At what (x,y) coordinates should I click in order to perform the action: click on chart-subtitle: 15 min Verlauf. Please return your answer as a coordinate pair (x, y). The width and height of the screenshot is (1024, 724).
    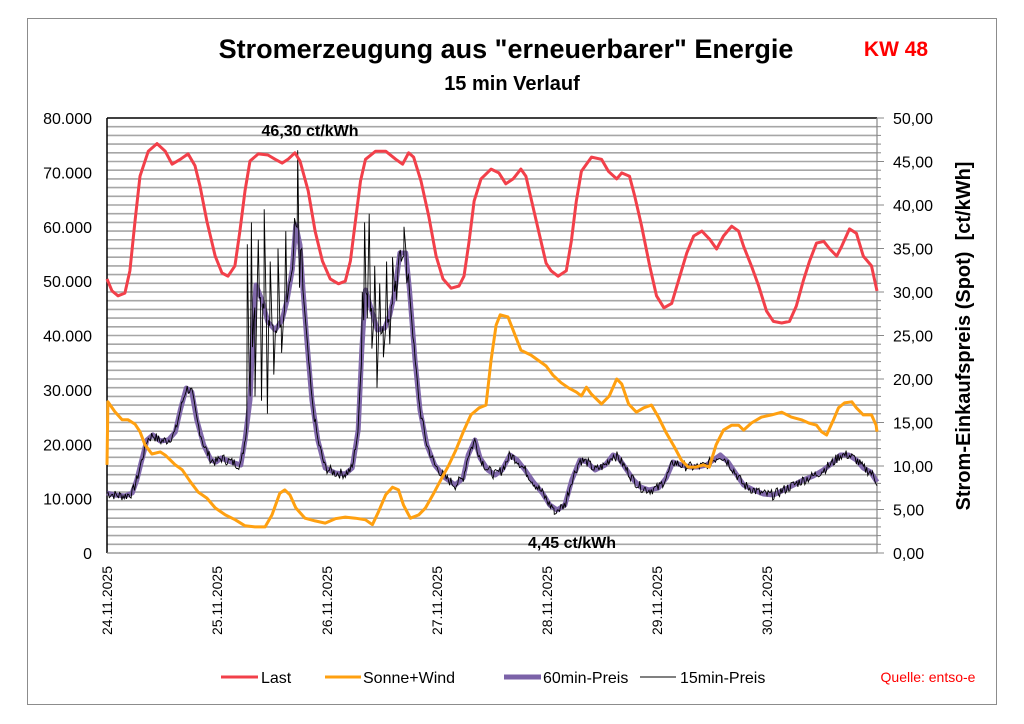
    Looking at the image, I should click on (512, 84).